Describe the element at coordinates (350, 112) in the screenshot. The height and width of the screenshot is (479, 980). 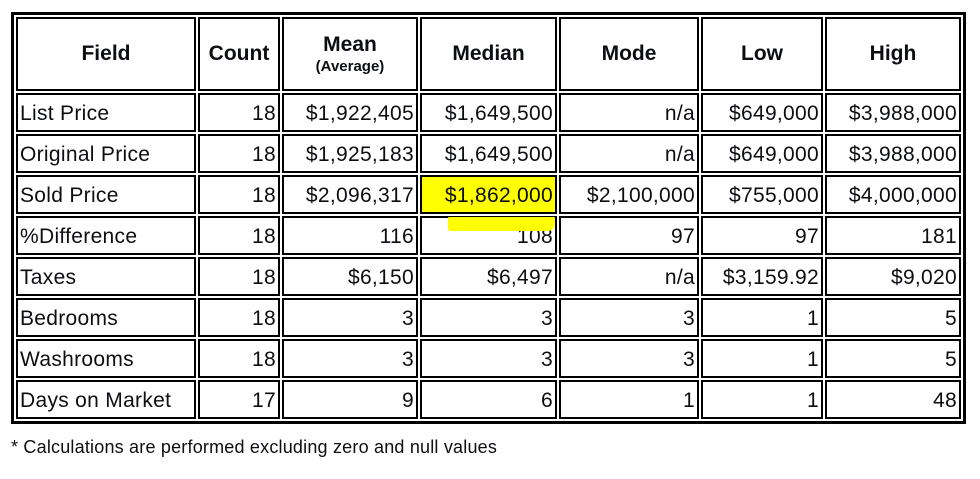
I see `cell-mean: $1,922,405` at that location.